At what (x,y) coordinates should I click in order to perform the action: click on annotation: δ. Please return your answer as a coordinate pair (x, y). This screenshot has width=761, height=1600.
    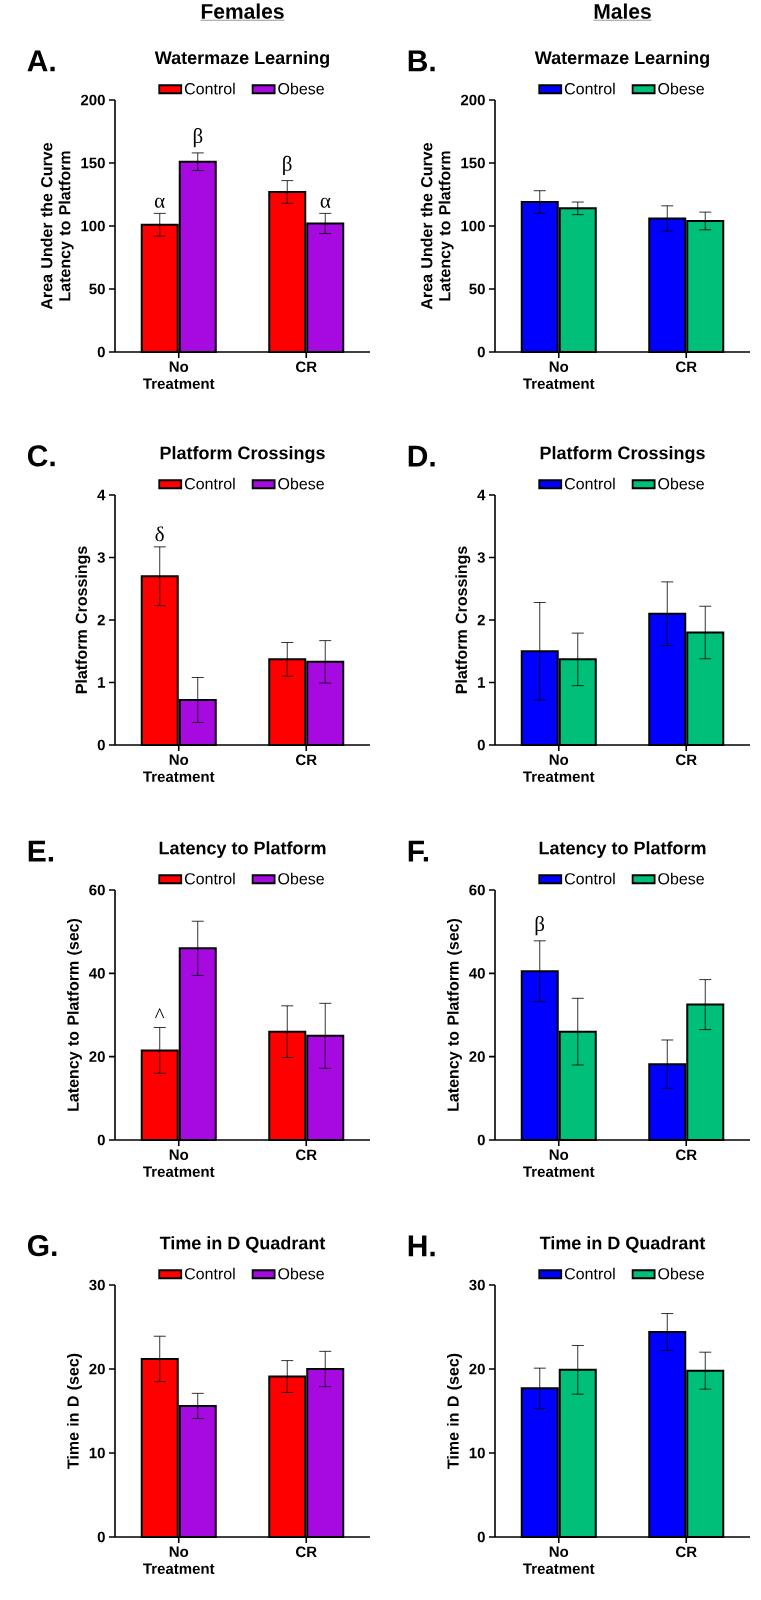
    Looking at the image, I should click on (159, 534).